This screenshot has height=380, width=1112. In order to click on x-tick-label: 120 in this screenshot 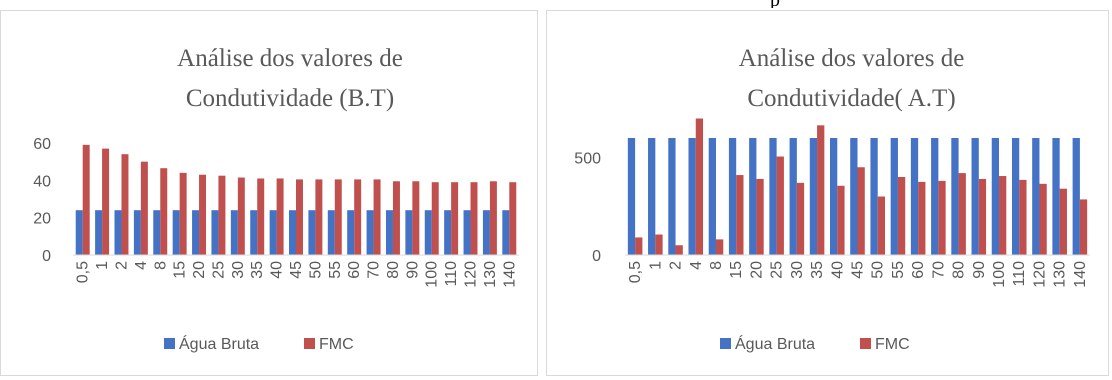, I will do `click(471, 274)`.